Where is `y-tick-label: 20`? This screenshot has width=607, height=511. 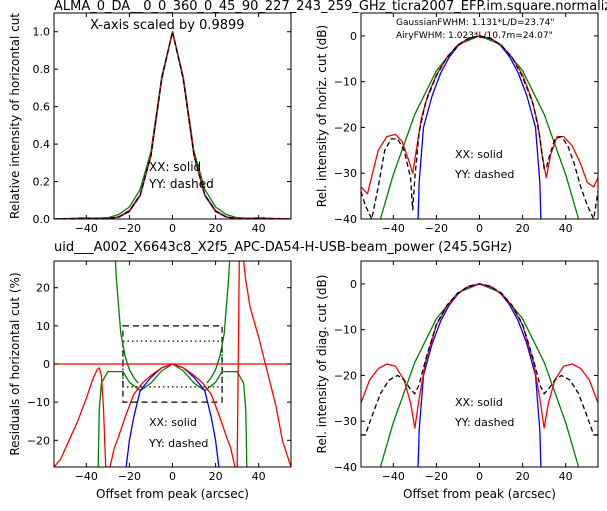 y-tick-label: 20 is located at coordinates (43, 288).